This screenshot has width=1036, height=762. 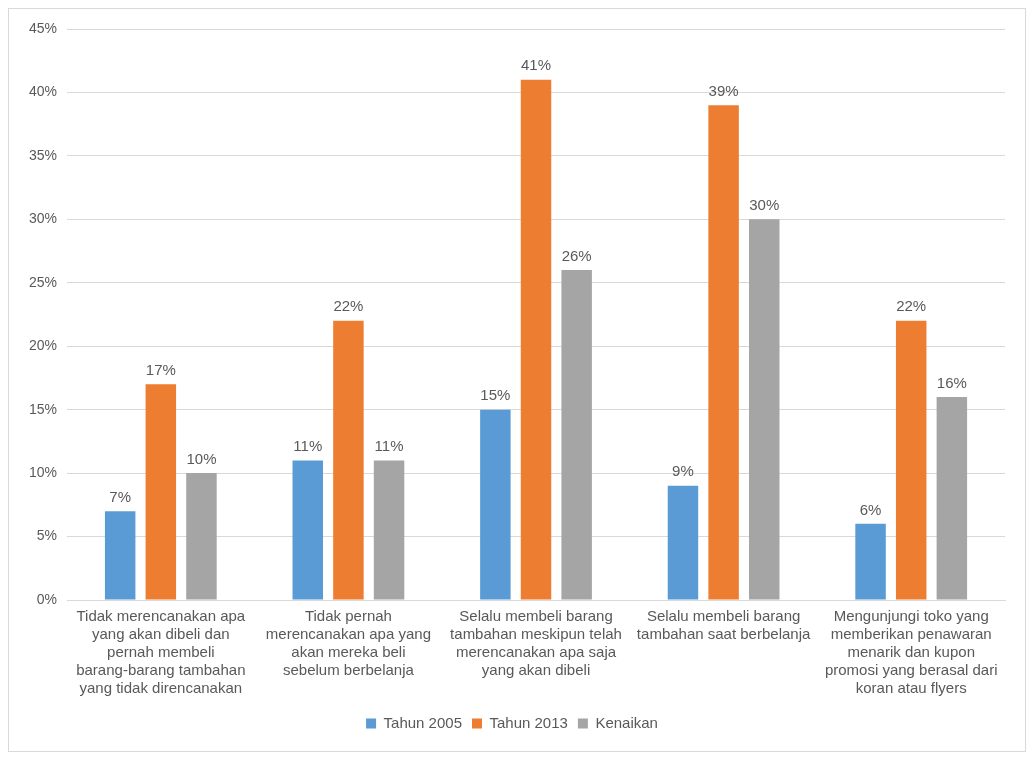 What do you see at coordinates (870, 509) in the screenshot?
I see `data-label: 6%` at bounding box center [870, 509].